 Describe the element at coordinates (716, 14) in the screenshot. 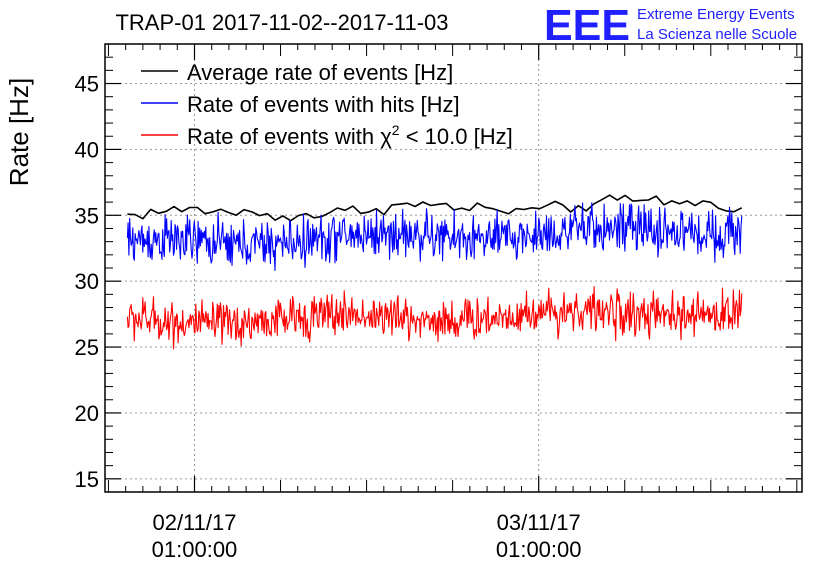

I see `eee-logo-line1: Extreme Energy Events` at that location.